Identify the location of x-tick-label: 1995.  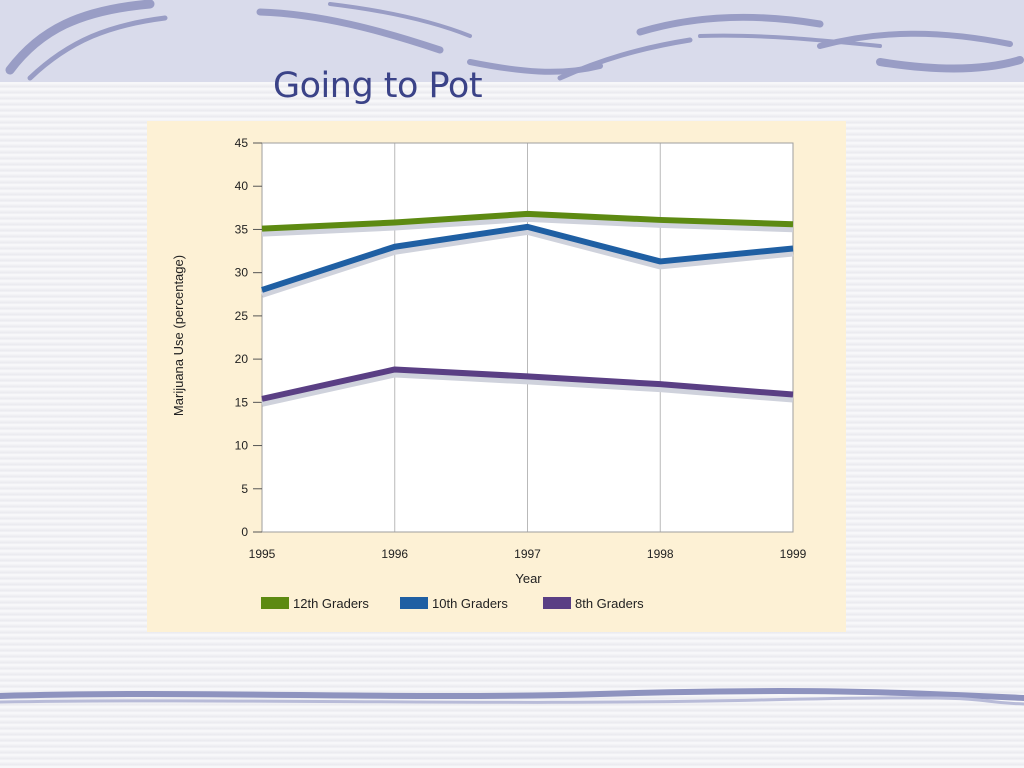
(262, 554).